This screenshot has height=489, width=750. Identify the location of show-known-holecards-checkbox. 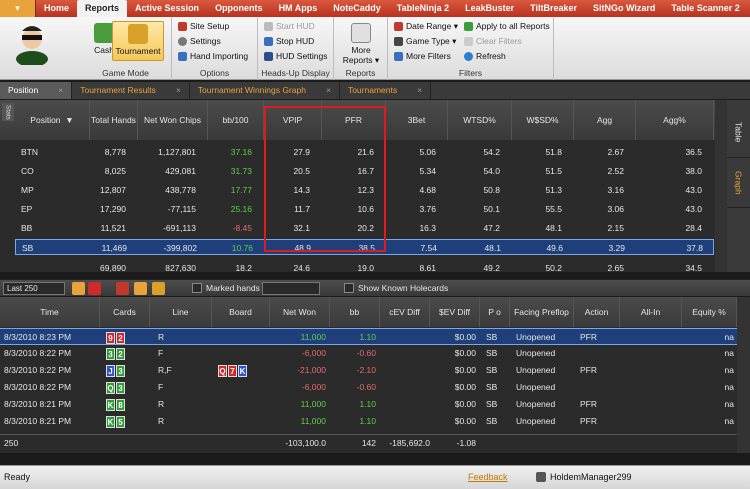
(349, 288).